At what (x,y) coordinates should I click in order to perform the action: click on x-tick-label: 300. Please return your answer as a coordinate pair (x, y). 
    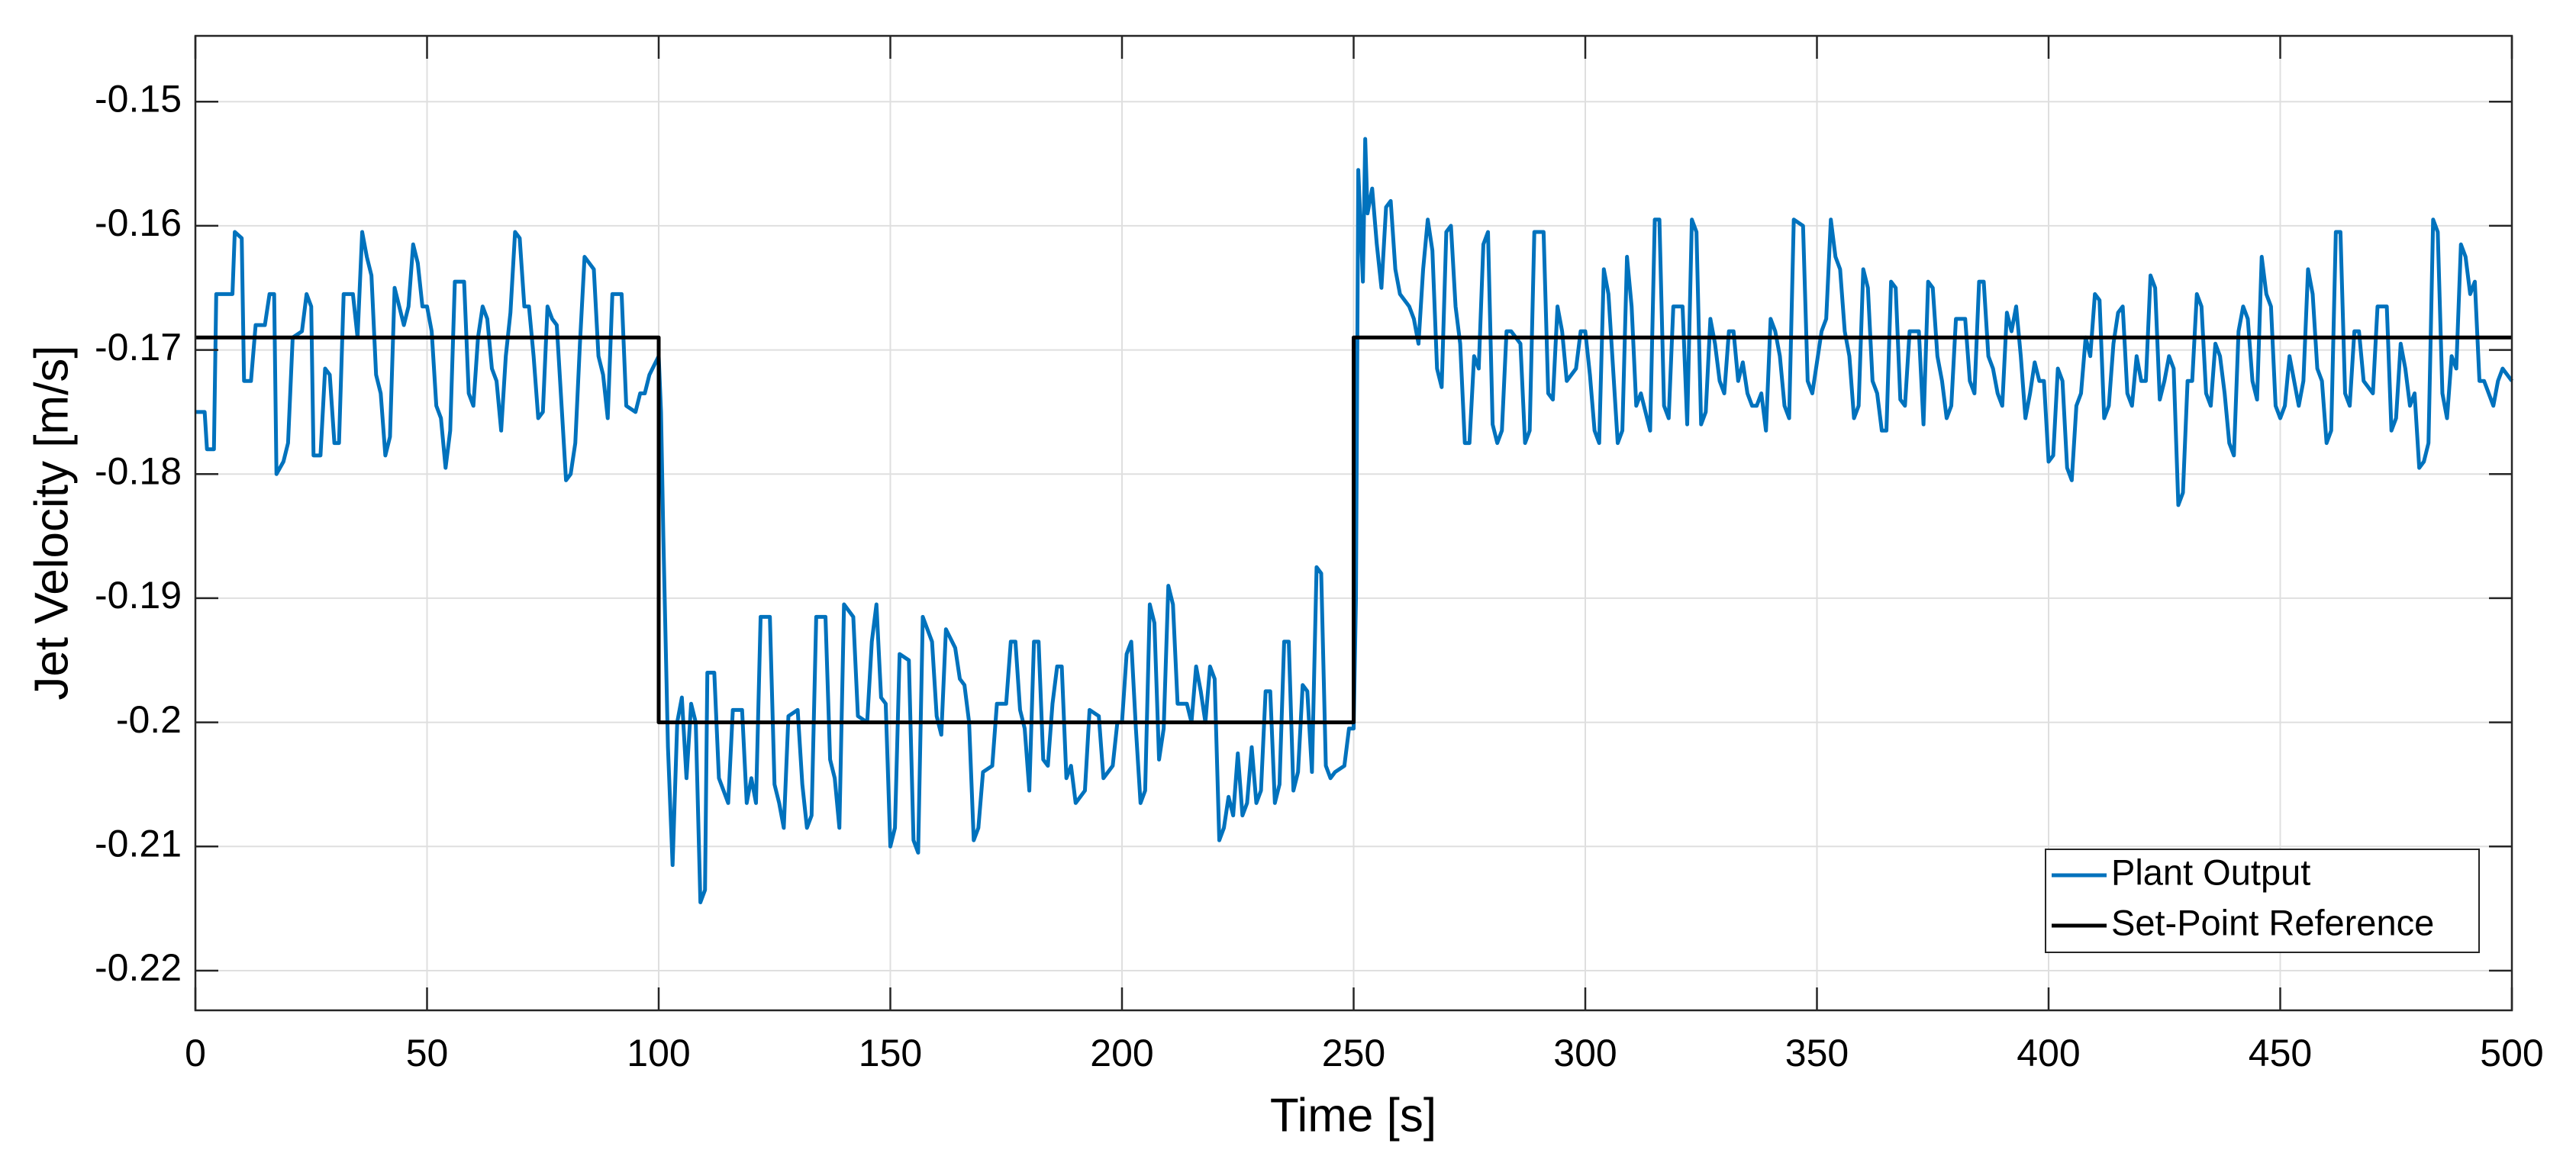
    Looking at the image, I should click on (1585, 1053).